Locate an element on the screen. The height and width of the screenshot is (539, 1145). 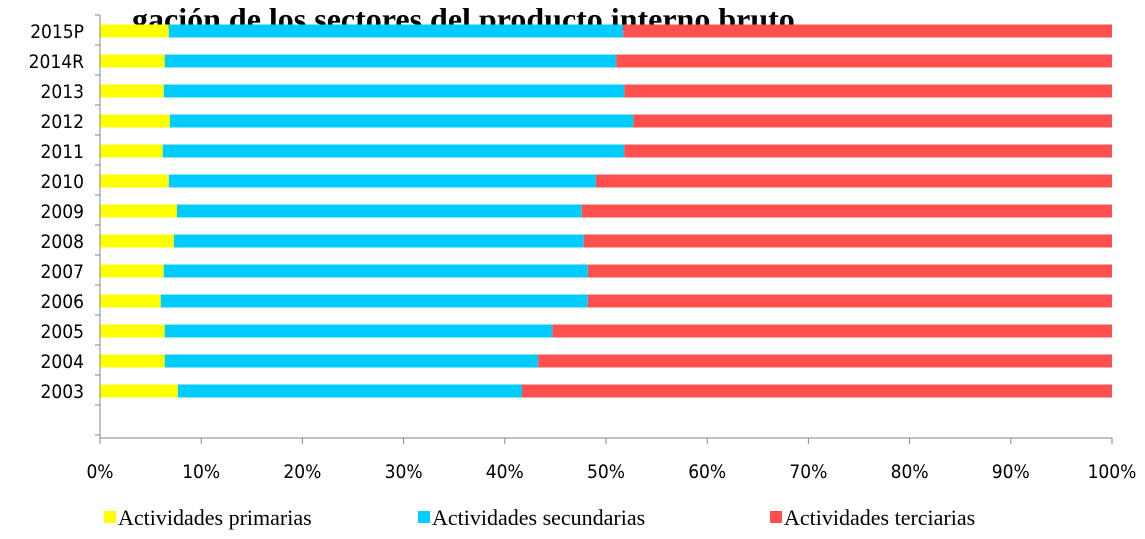
bar-segment-3-2010 is located at coordinates (853, 181).